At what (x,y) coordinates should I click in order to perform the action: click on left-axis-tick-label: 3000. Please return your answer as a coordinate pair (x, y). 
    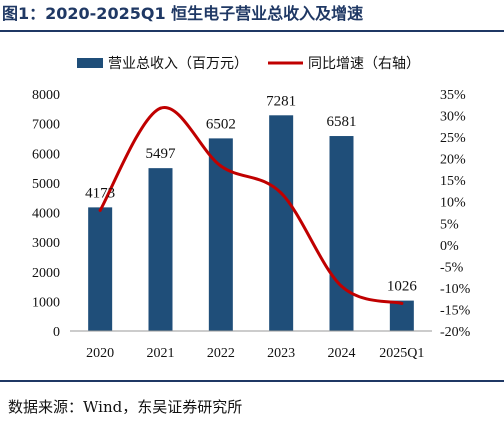
    Looking at the image, I should click on (46, 243).